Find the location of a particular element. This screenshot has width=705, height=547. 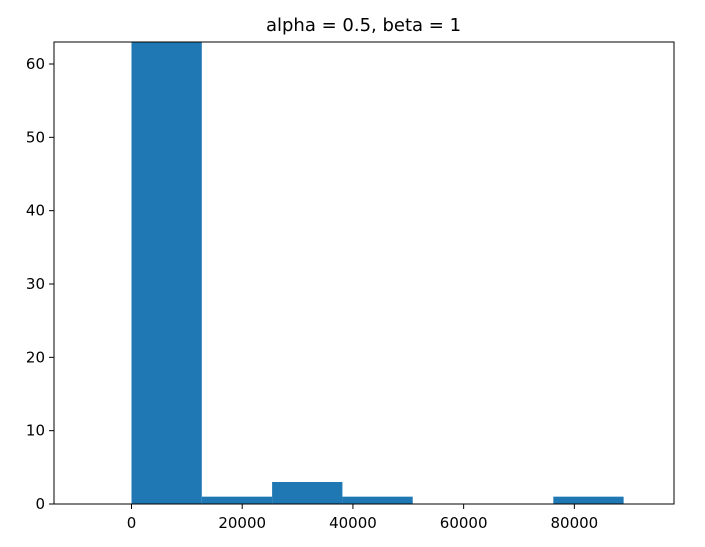

x-tick-label-3: 60000 is located at coordinates (464, 523).